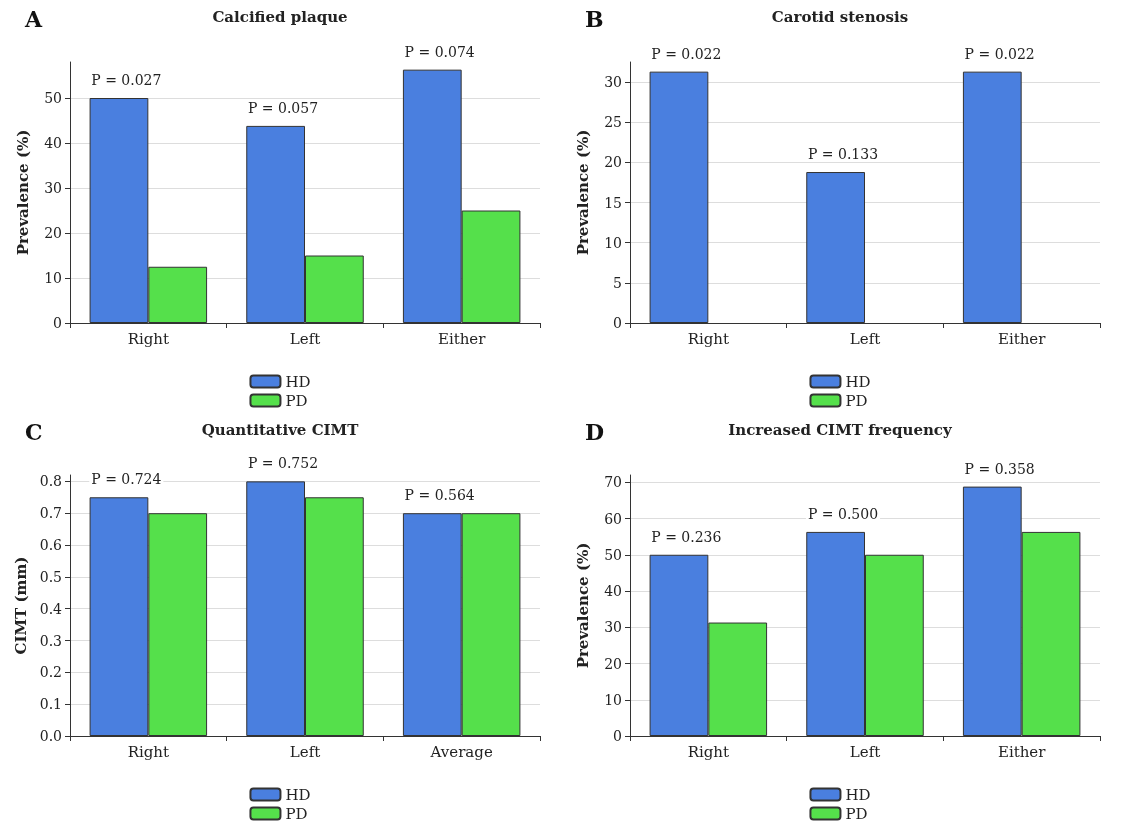 The image size is (1121, 826). I want to click on y-tick-label: 0.6, so click(51, 545).